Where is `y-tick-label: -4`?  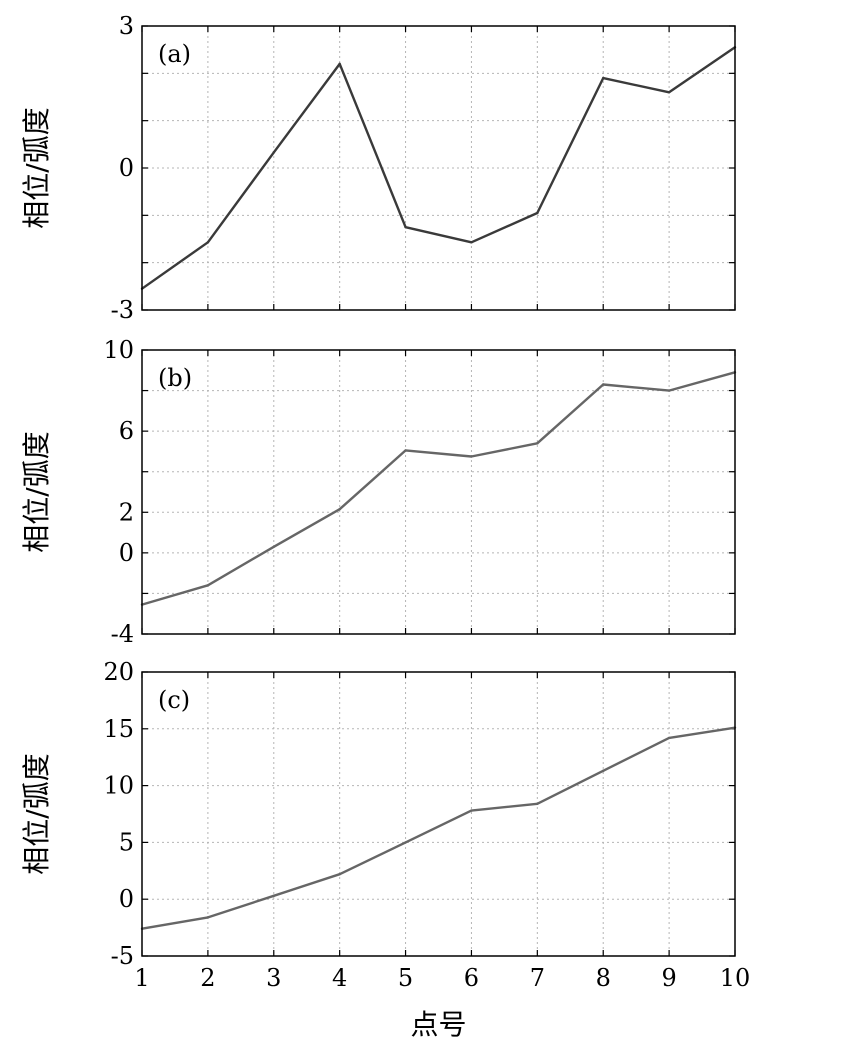
y-tick-label: -4 is located at coordinates (122, 634).